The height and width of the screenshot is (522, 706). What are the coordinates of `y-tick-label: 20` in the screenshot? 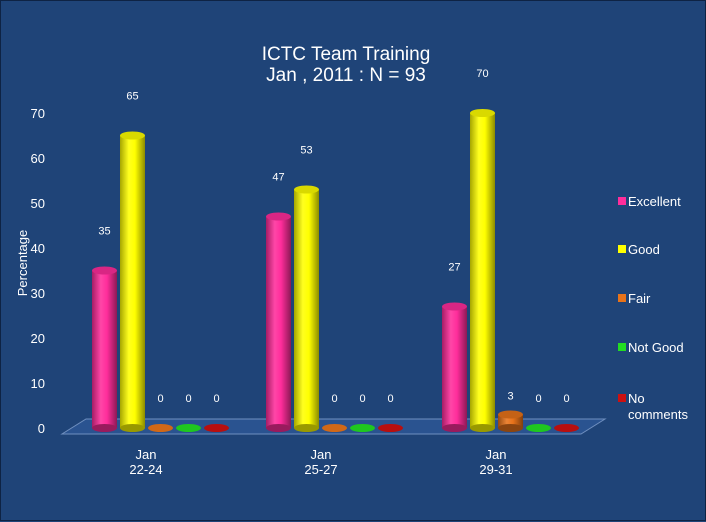 It's located at (38, 338).